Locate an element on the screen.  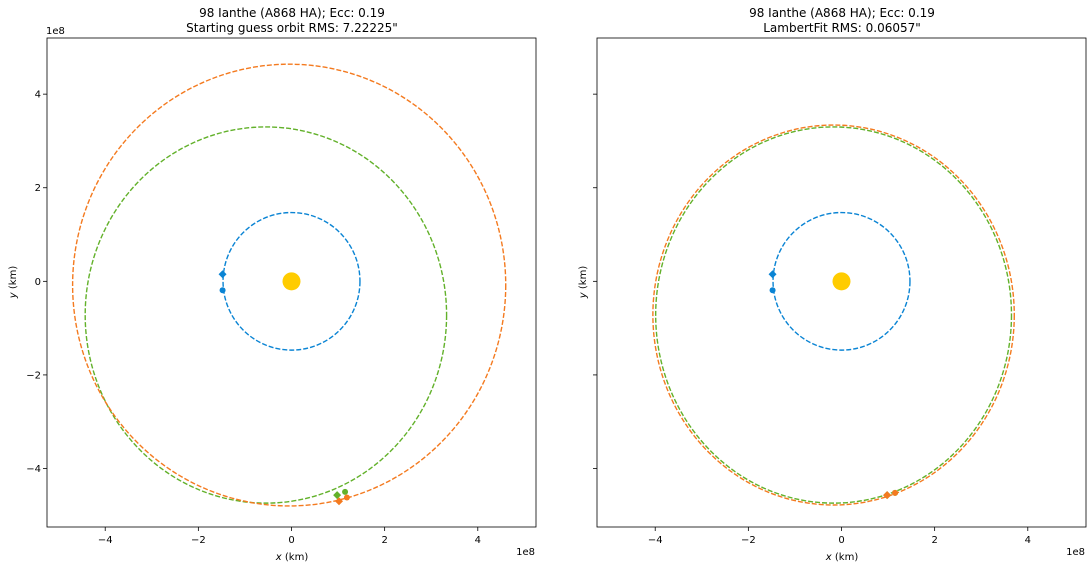
right-orbit-earth is located at coordinates (841, 281).